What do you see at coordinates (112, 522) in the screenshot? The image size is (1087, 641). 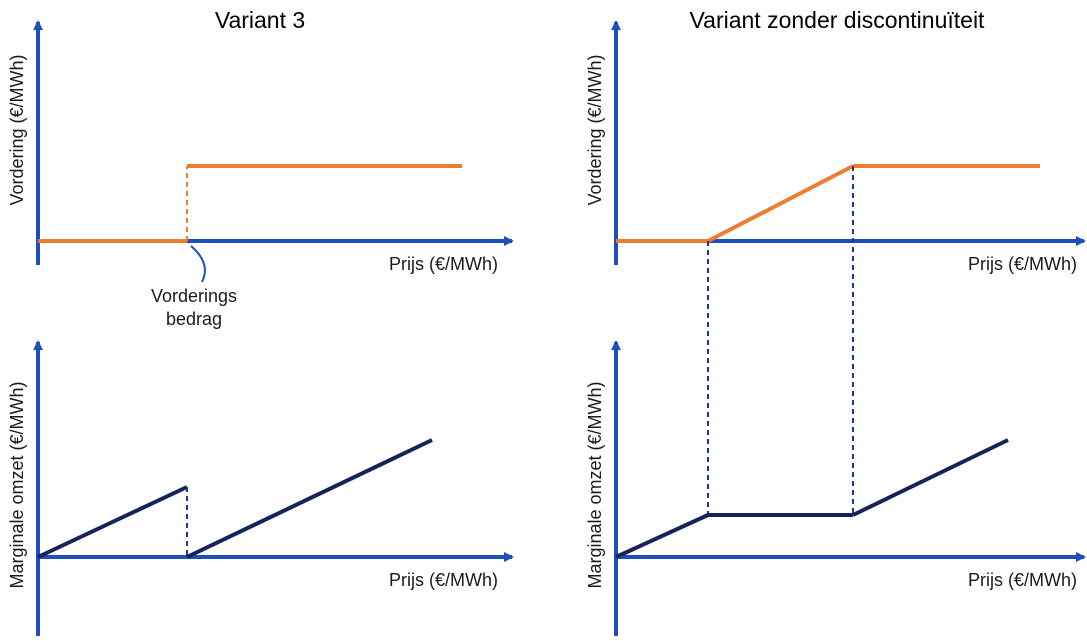 I see `left-revenue-first-segment` at bounding box center [112, 522].